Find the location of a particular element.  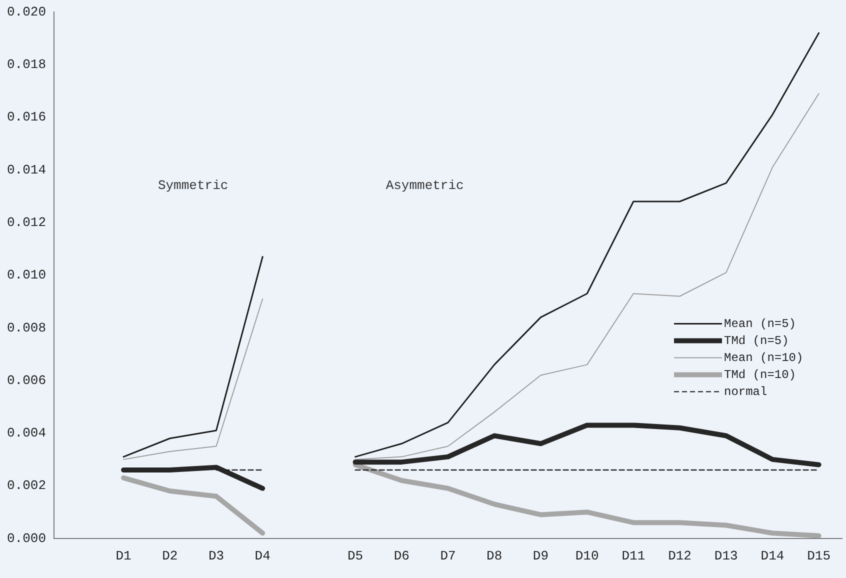

y-tick-label: 0.008 is located at coordinates (26, 328).